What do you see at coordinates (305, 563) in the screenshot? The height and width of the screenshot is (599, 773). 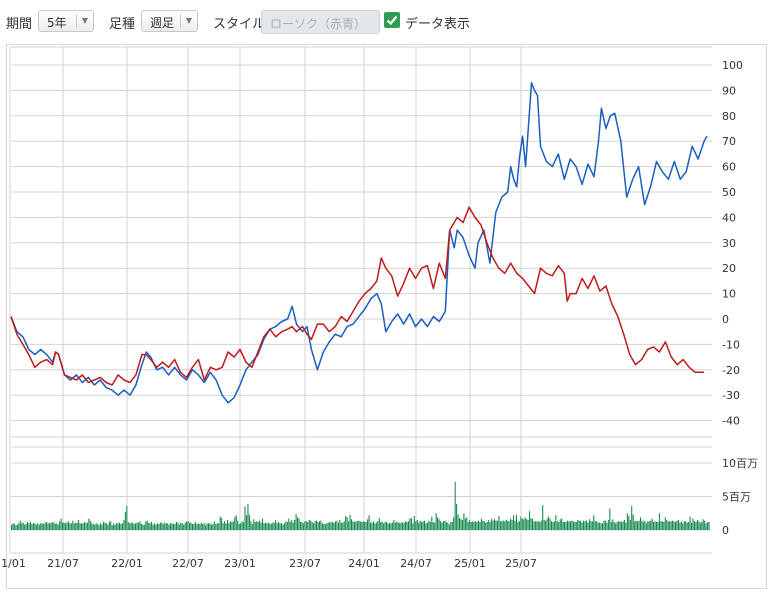 I see `date-tick-label: 23/07` at bounding box center [305, 563].